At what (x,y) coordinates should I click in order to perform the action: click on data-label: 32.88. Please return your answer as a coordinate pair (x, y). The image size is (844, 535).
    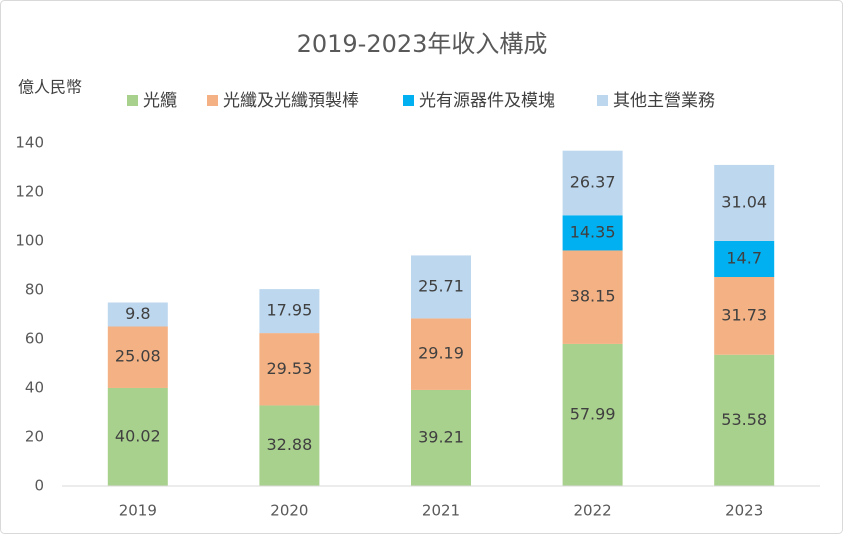
    Looking at the image, I should click on (289, 444).